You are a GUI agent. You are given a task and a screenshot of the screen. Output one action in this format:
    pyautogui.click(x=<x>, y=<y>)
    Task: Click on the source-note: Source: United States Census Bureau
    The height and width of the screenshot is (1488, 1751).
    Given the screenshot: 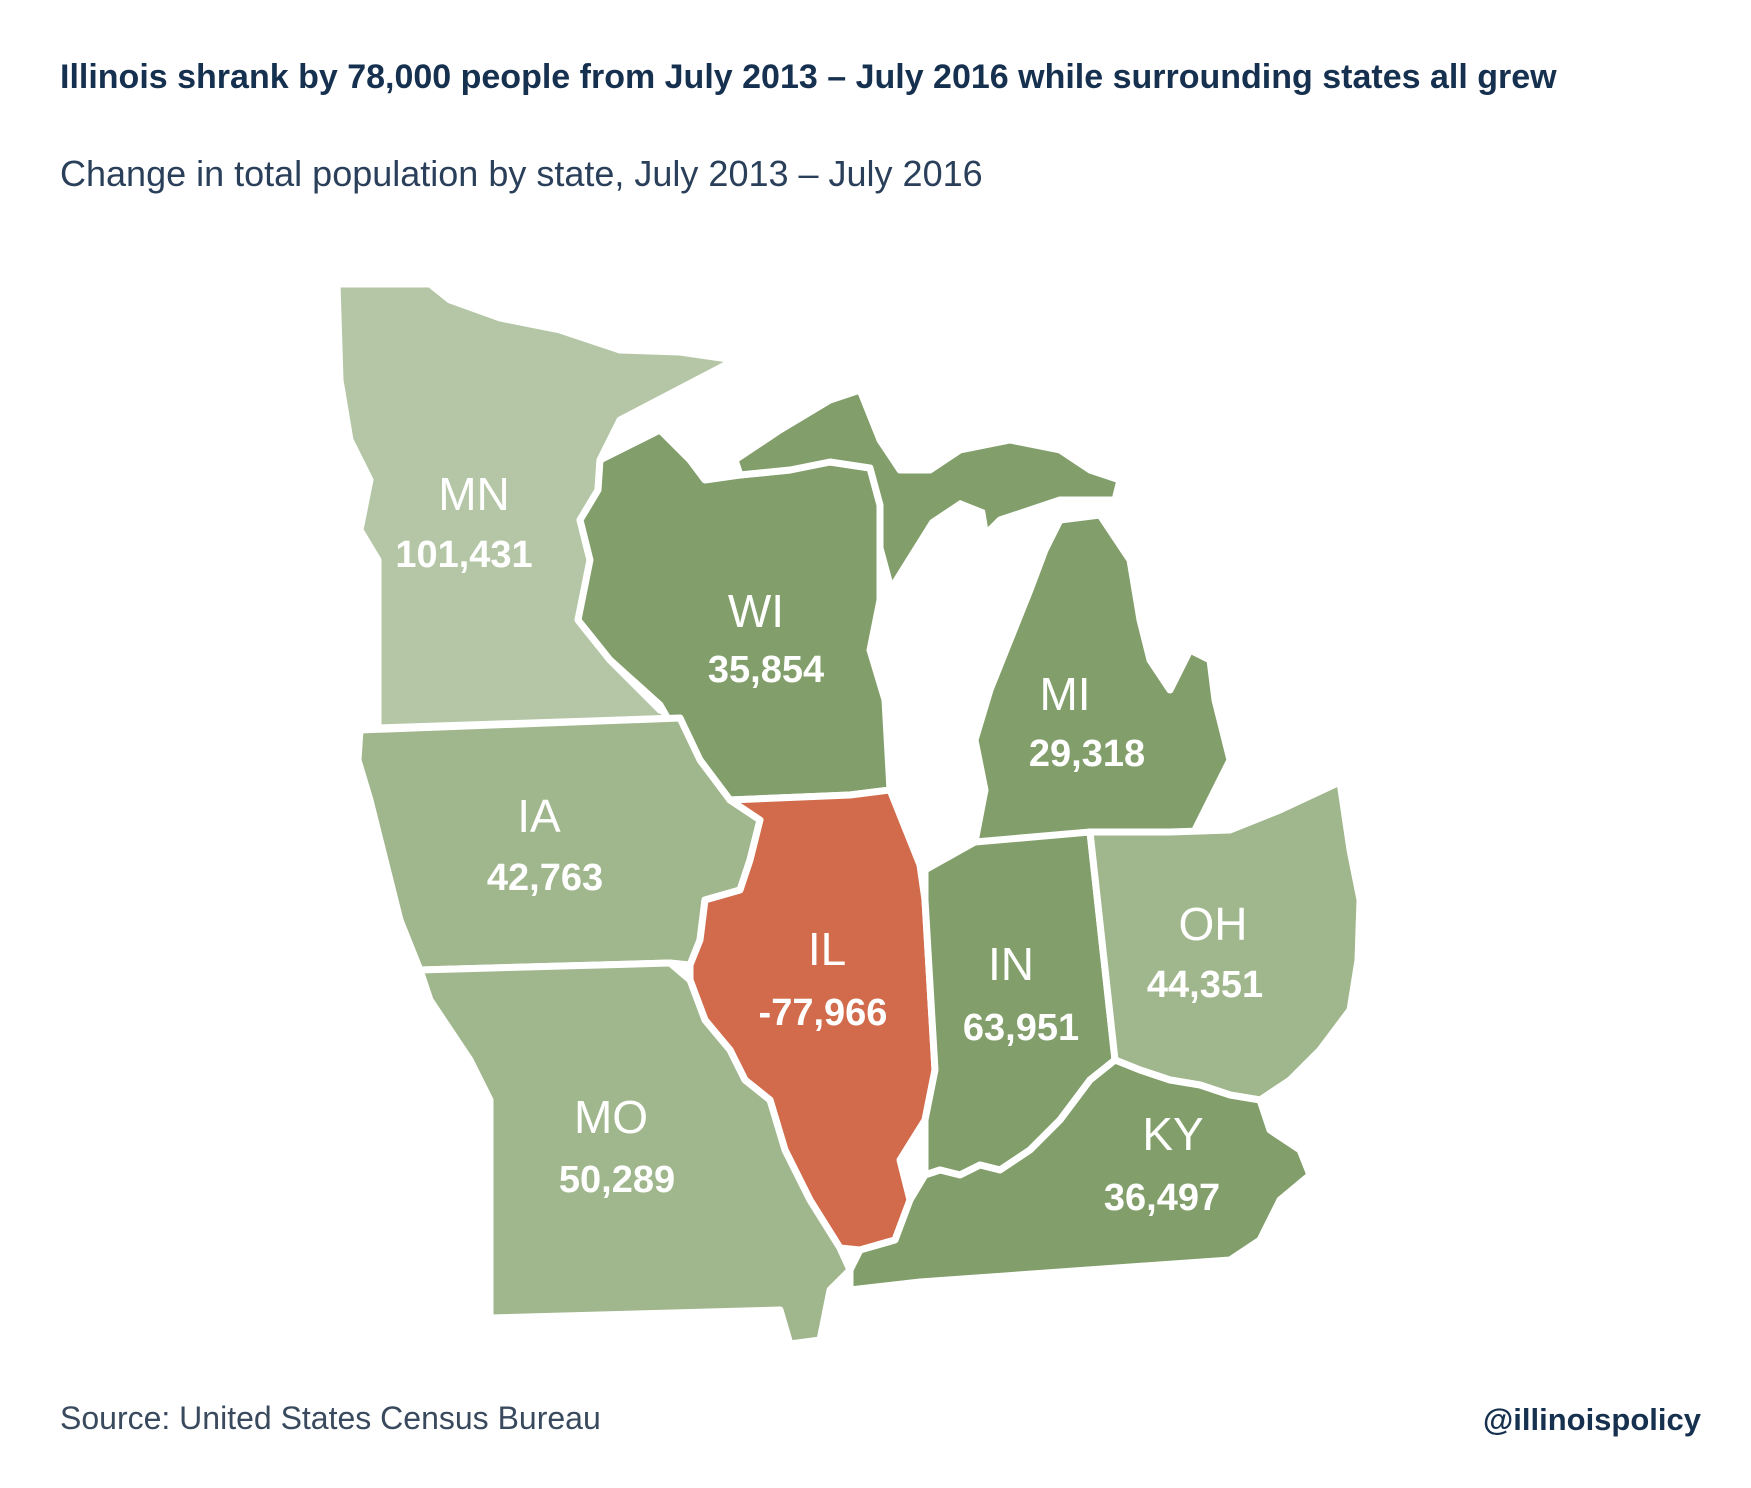 What is the action you would take?
    pyautogui.click(x=330, y=1418)
    